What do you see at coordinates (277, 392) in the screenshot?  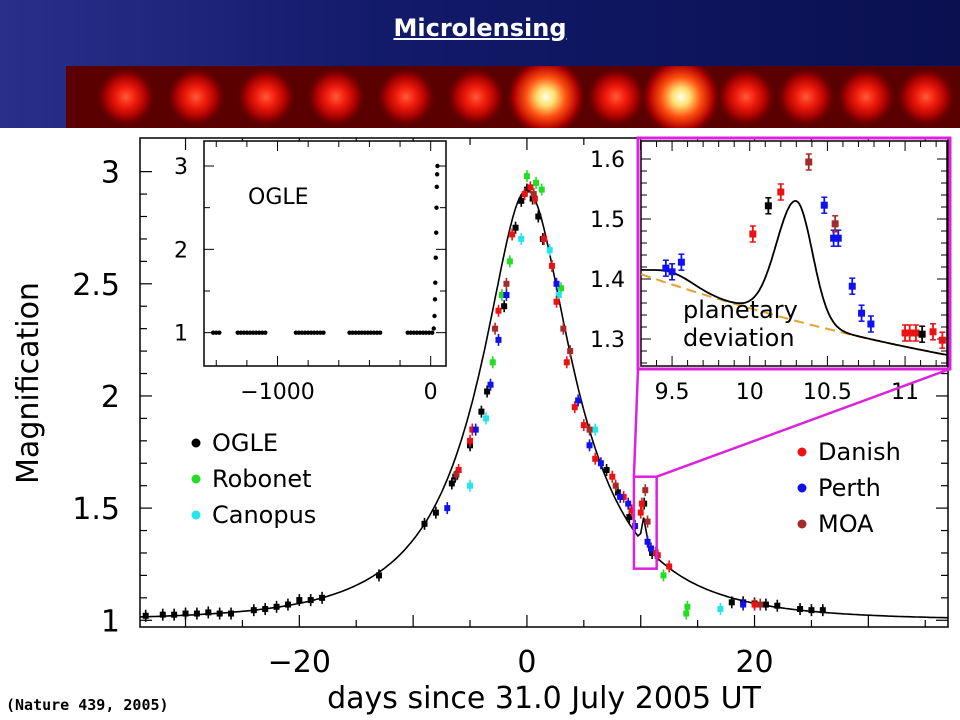 I see `x-tick-label: −1000` at bounding box center [277, 392].